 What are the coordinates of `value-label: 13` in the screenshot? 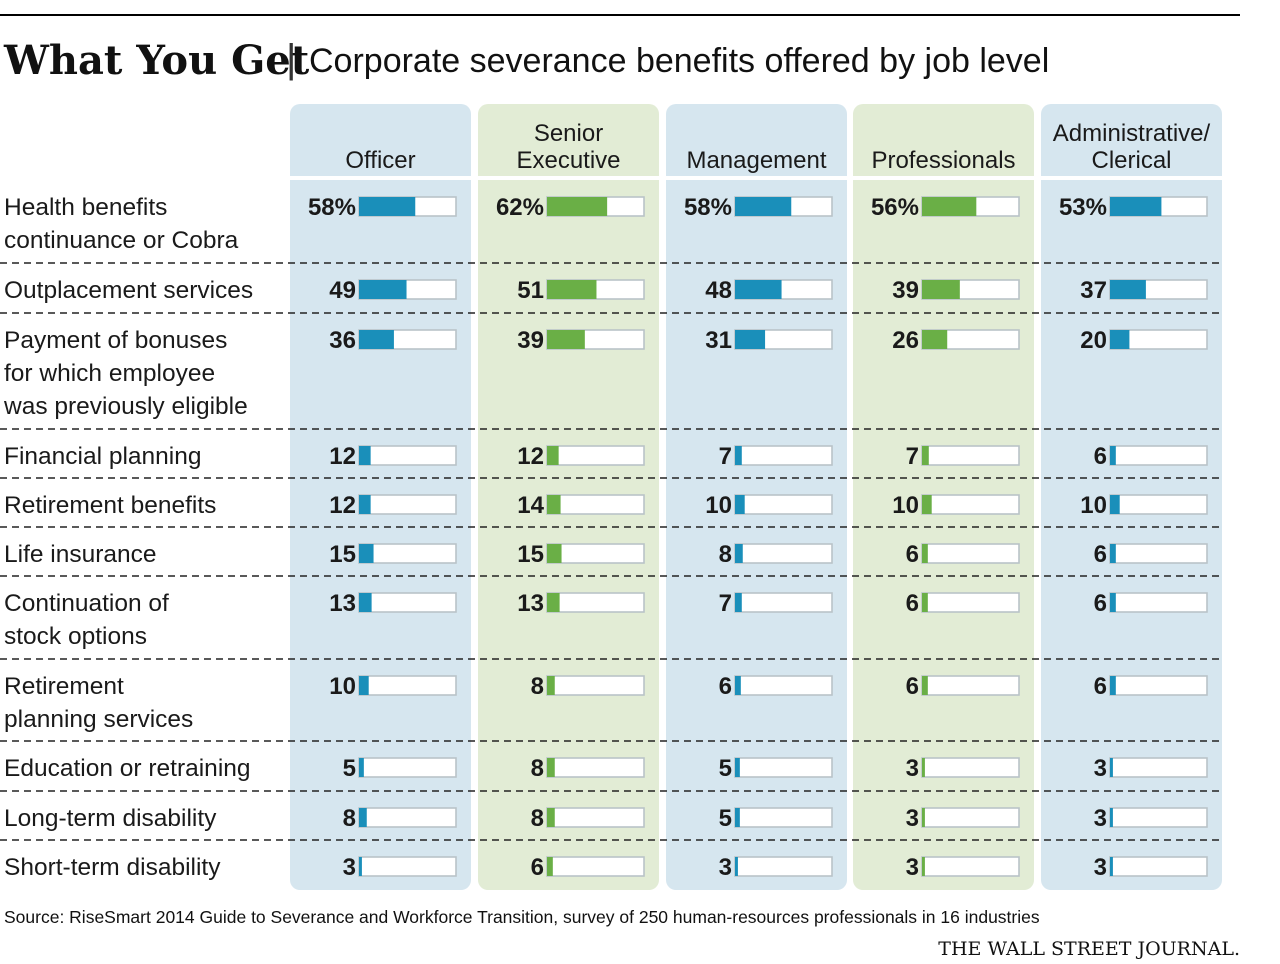 It's located at (530, 603).